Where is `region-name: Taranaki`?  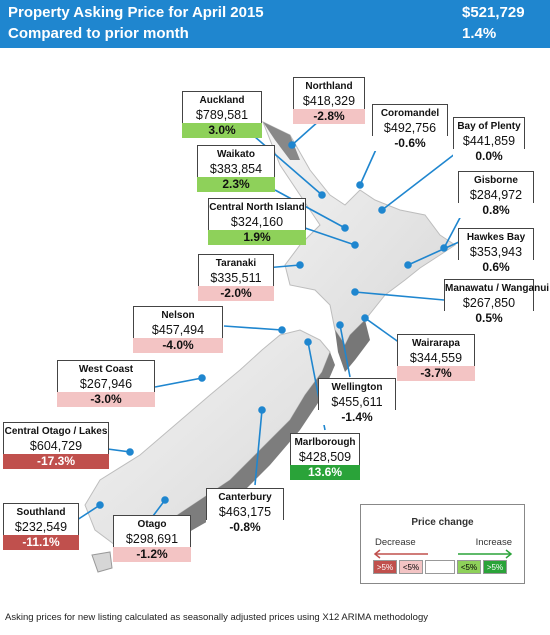
region-name: Taranaki is located at coordinates (236, 263).